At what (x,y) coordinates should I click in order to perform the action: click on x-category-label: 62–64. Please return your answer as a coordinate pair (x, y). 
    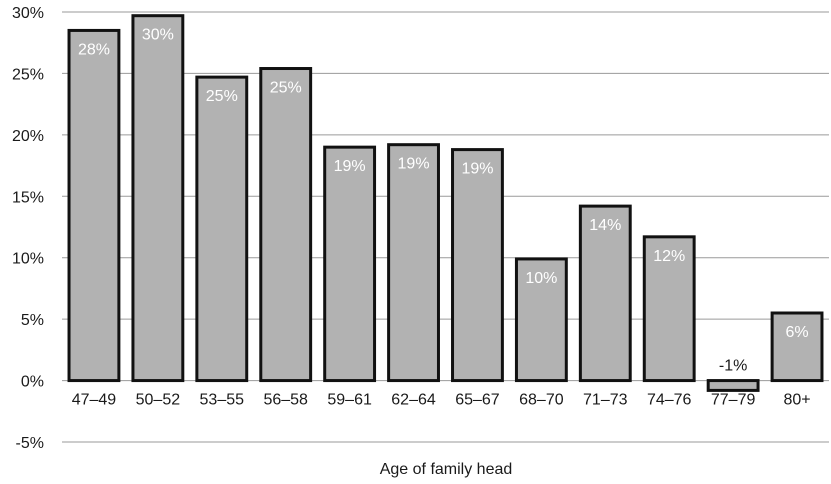
    Looking at the image, I should click on (413, 400).